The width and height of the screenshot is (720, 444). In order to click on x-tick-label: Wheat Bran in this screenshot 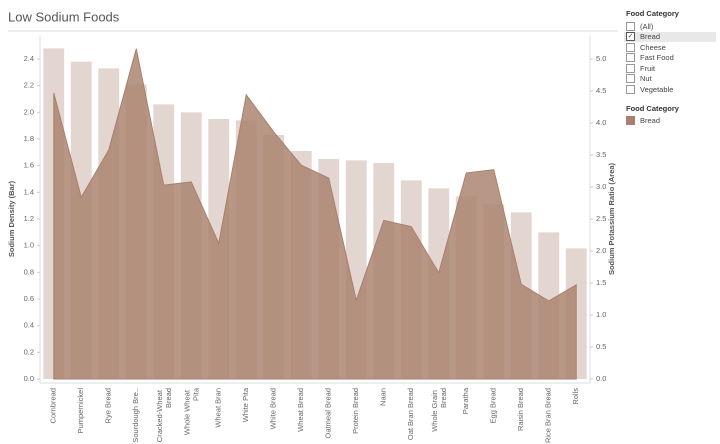, I will do `click(218, 408)`.